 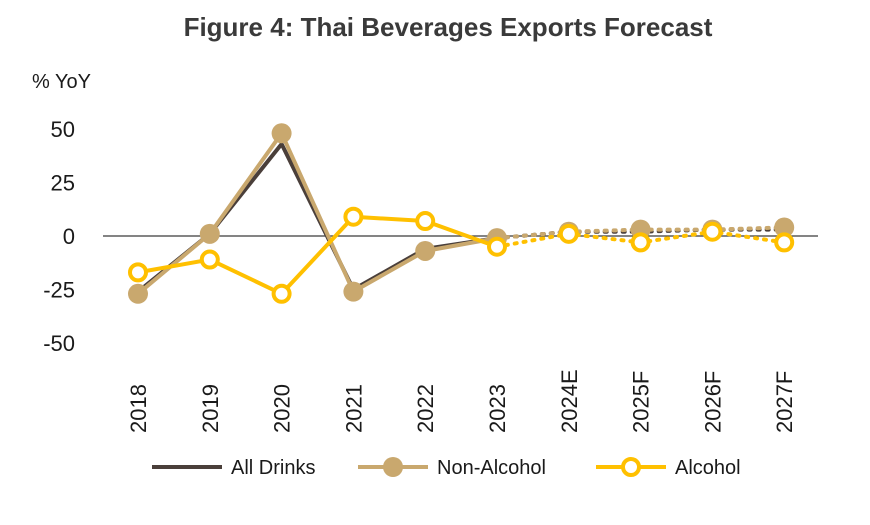 I want to click on y-tick-label: 25, so click(x=63, y=183).